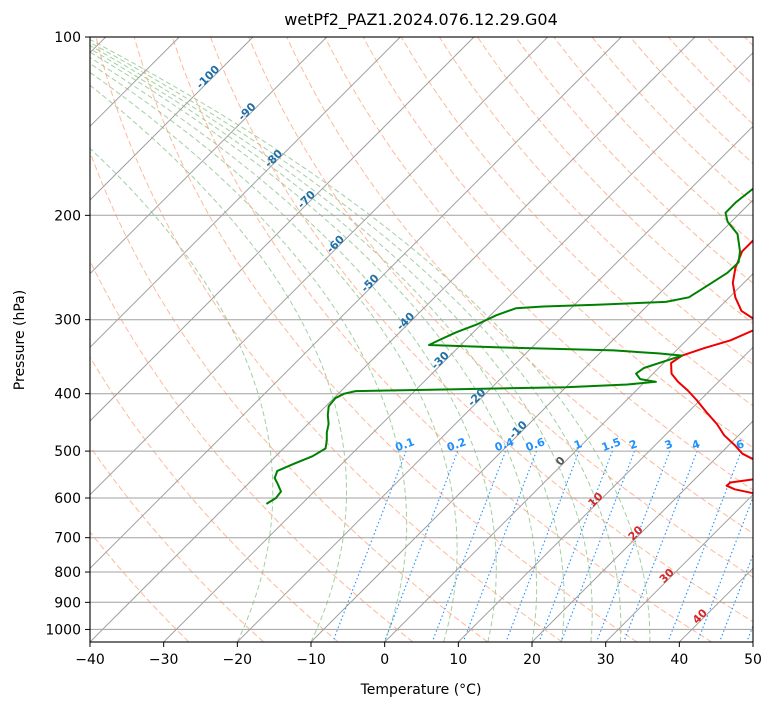  What do you see at coordinates (421, 20) in the screenshot?
I see `chart-title: wetPf2_PAZ1.2024.076.12.29.G04` at bounding box center [421, 20].